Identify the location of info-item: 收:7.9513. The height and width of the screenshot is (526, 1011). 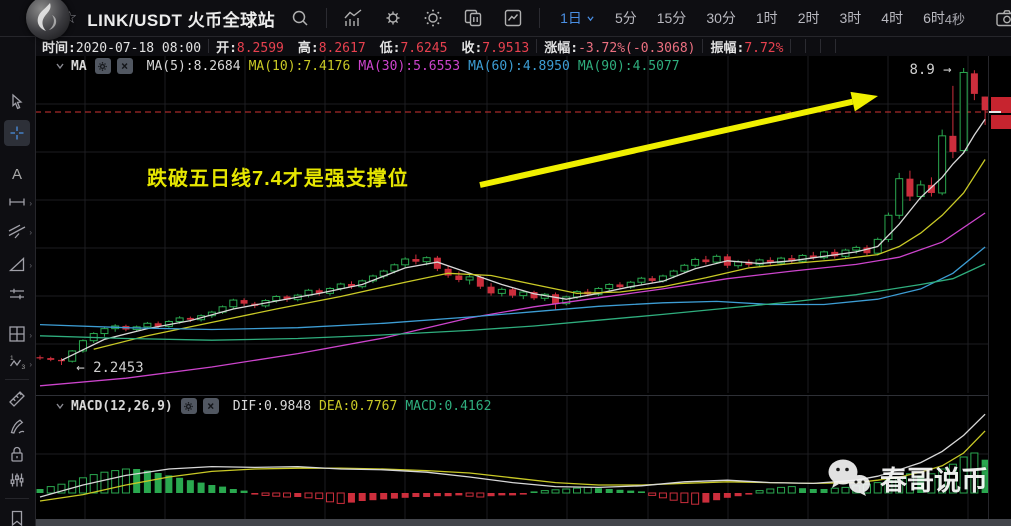
(495, 48).